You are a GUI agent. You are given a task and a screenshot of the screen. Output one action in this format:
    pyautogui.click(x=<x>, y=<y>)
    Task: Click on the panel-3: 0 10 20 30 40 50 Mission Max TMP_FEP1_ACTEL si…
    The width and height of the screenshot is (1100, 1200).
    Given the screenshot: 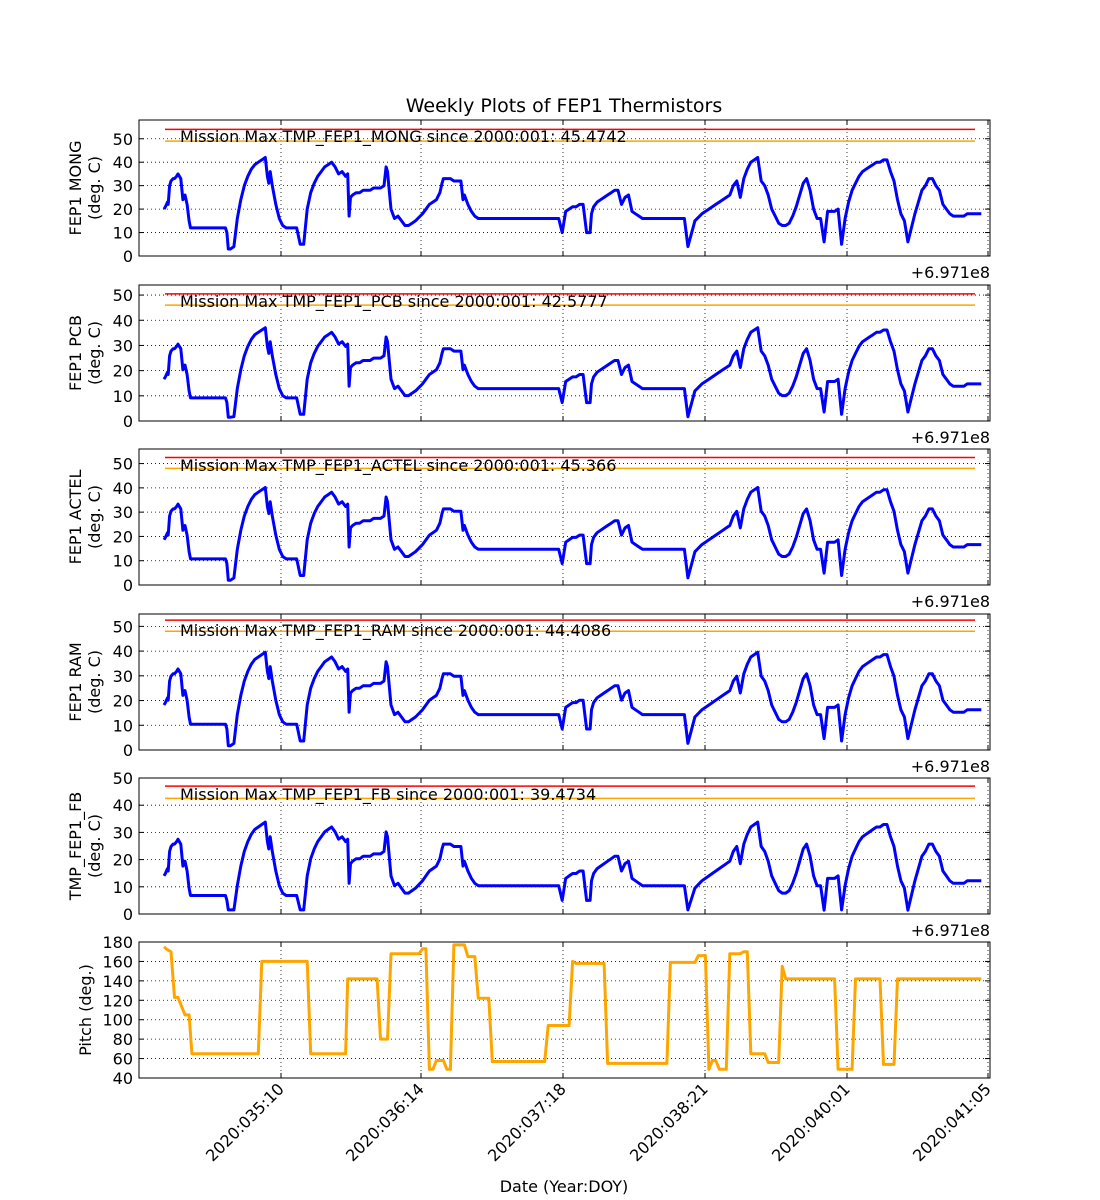 What is the action you would take?
    pyautogui.click(x=528, y=529)
    